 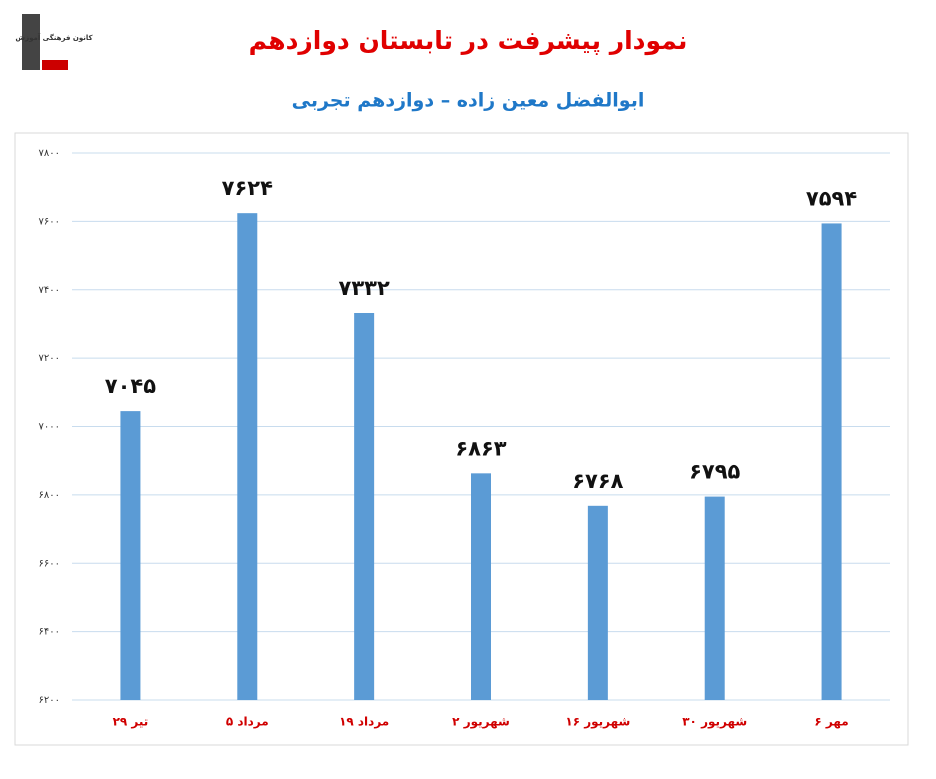 I want to click on y-tick-label: ۷۴۰۰, so click(x=49, y=290).